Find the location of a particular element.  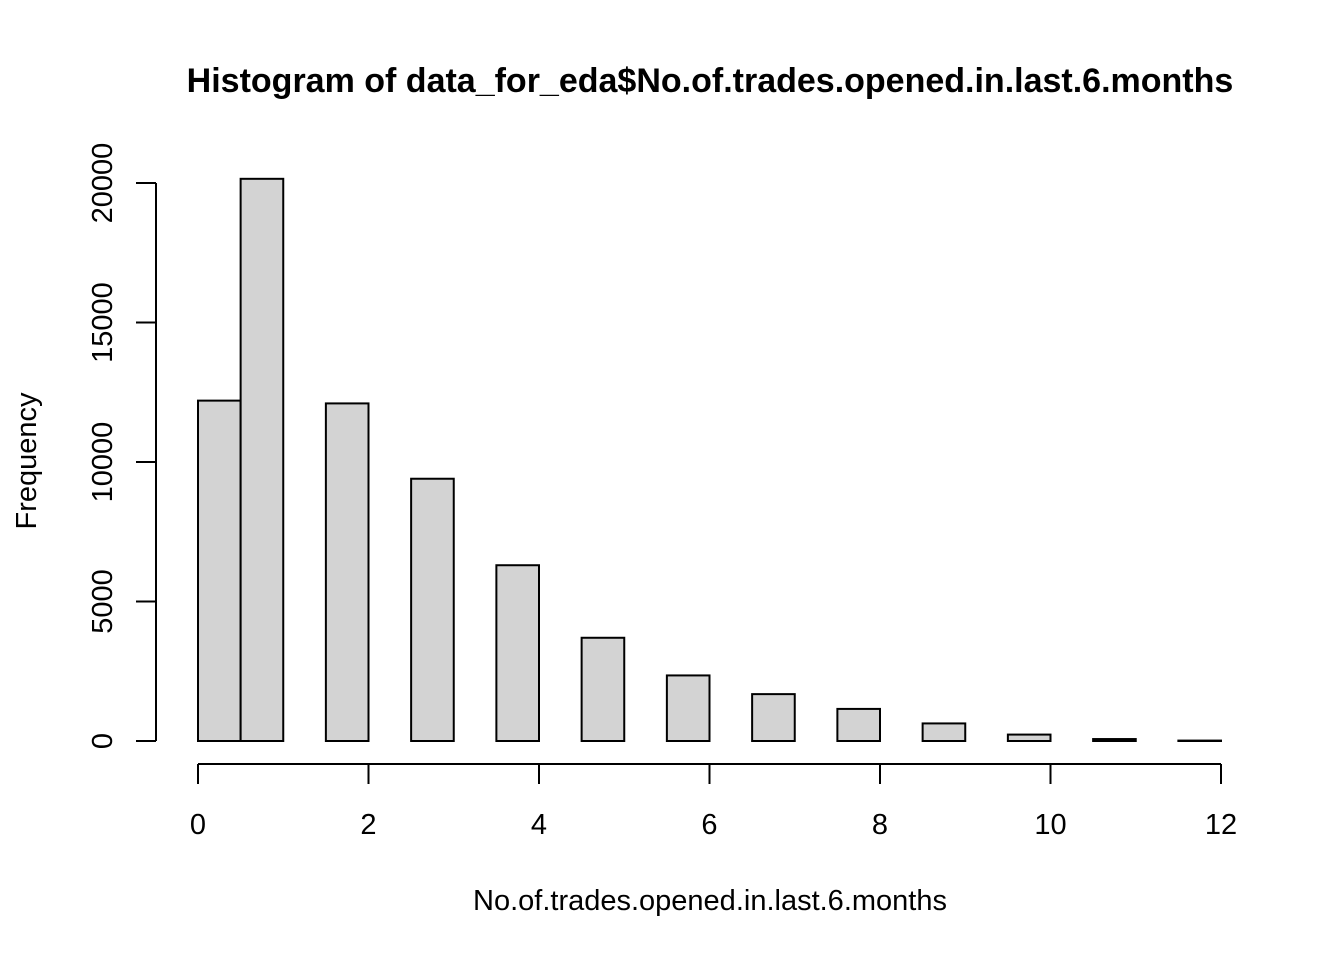

x-tick-label-1: 2 is located at coordinates (368, 825).